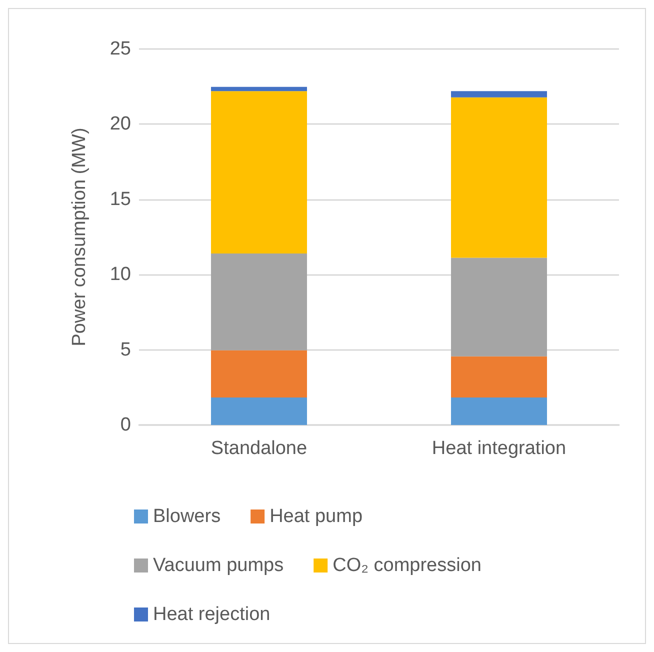  I want to click on y-axis-title: Power consumption (MW), so click(79, 237).